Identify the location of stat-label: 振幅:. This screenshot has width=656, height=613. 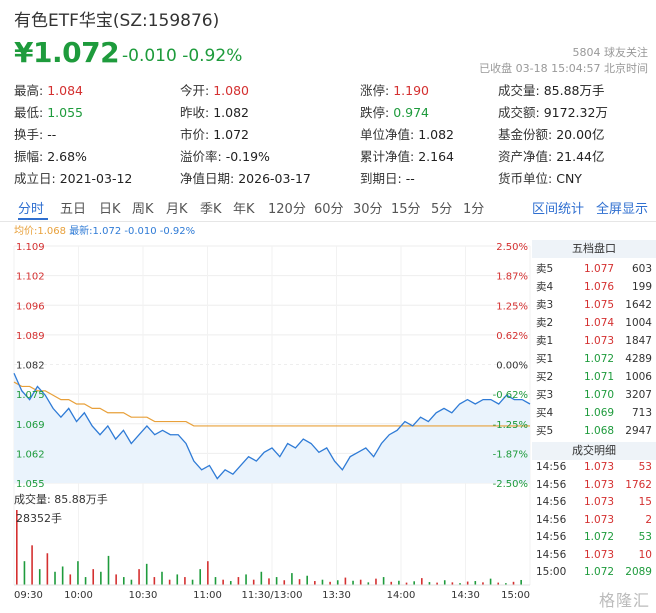
(29, 156).